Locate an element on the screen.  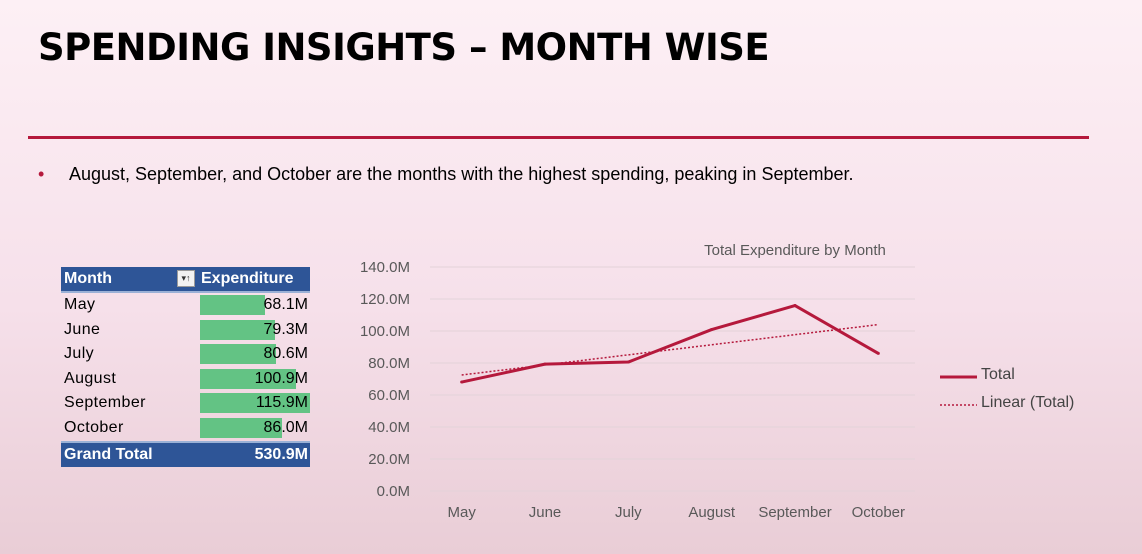
legend-swatch-solid is located at coordinates (958, 377).